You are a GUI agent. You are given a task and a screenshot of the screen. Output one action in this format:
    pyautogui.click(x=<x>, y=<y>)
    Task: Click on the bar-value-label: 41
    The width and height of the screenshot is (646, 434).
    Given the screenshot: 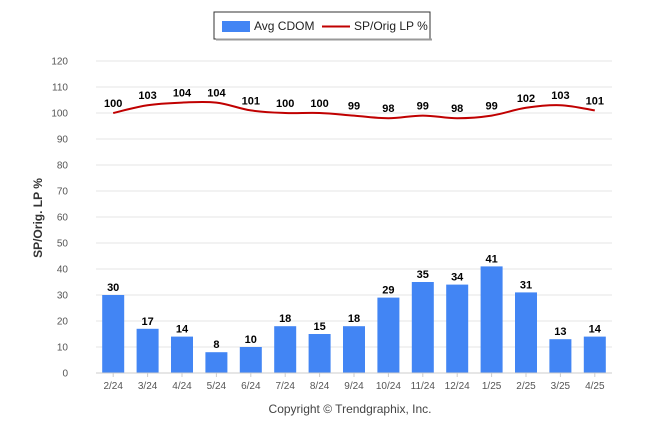 What is the action you would take?
    pyautogui.click(x=491, y=259)
    